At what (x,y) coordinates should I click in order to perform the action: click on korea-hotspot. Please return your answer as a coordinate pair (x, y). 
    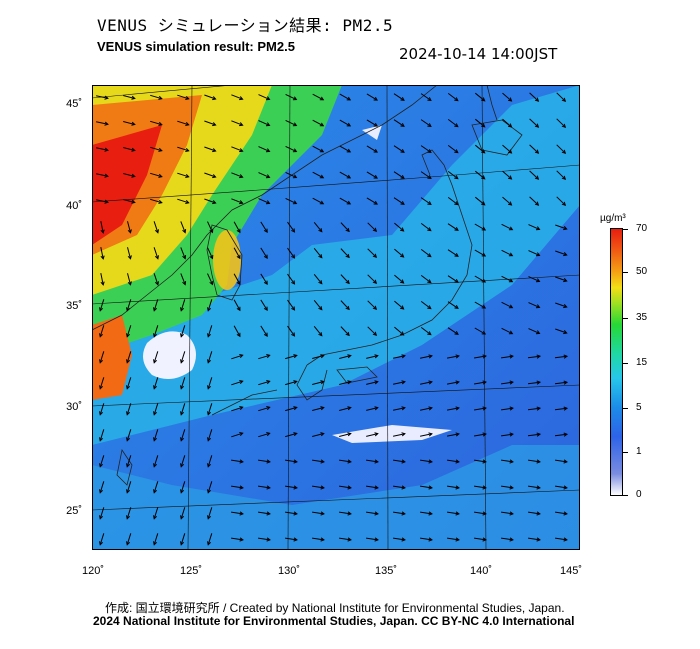
    Looking at the image, I should click on (227, 260).